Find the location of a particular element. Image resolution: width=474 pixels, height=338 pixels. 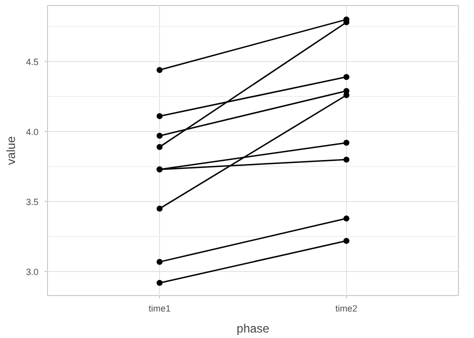

y-tick-label: 3.0 is located at coordinates (32, 272).